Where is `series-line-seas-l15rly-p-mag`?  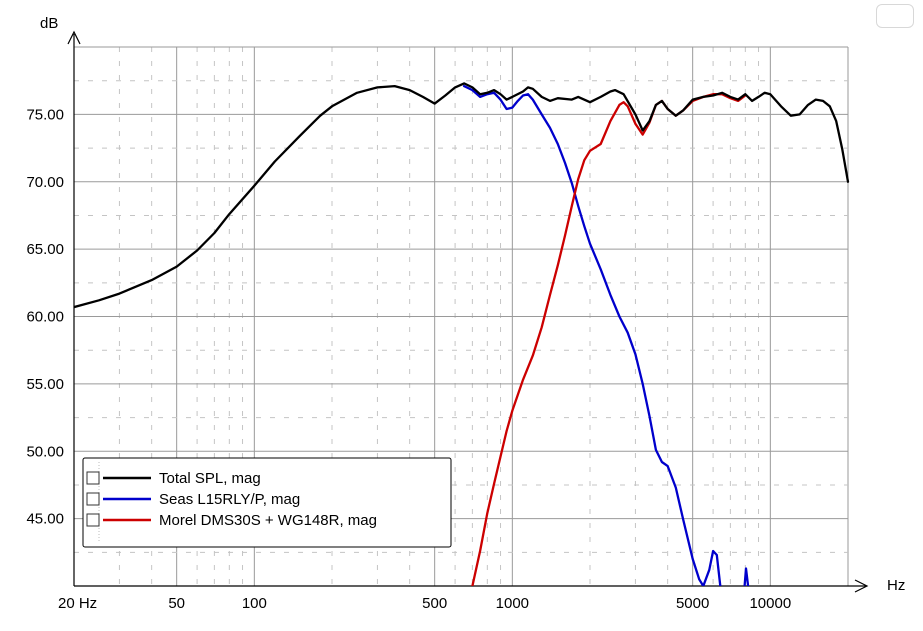 series-line-seas-l15rly-p-mag is located at coordinates (746, 576).